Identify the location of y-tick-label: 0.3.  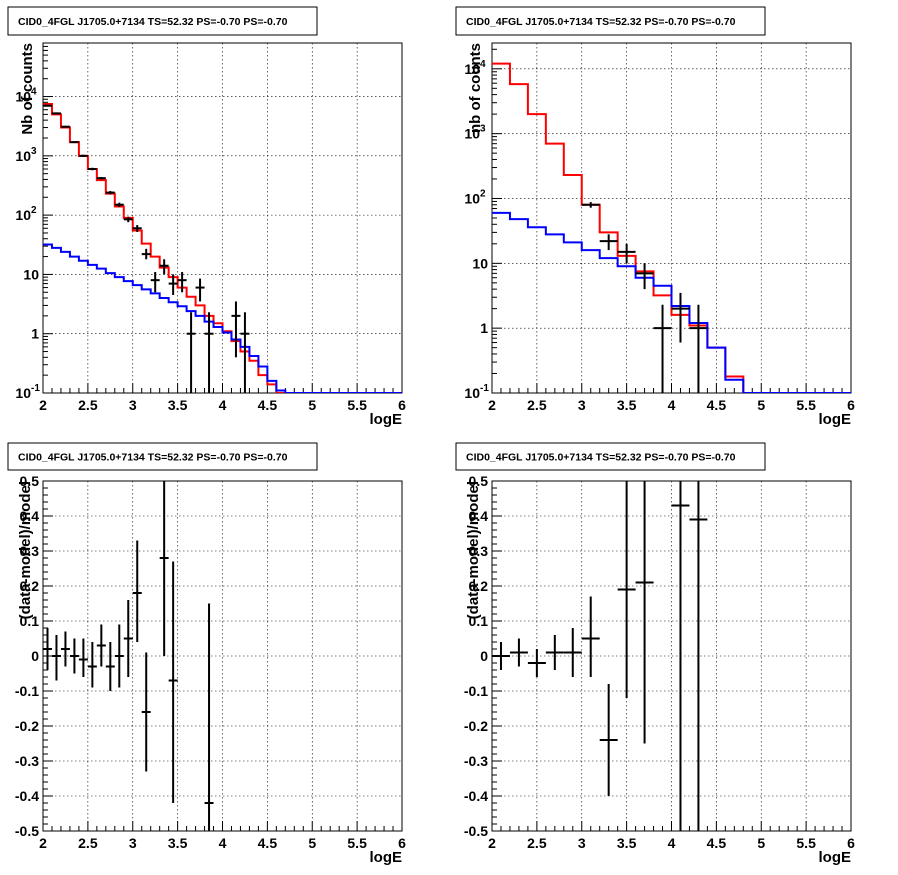
(479, 551).